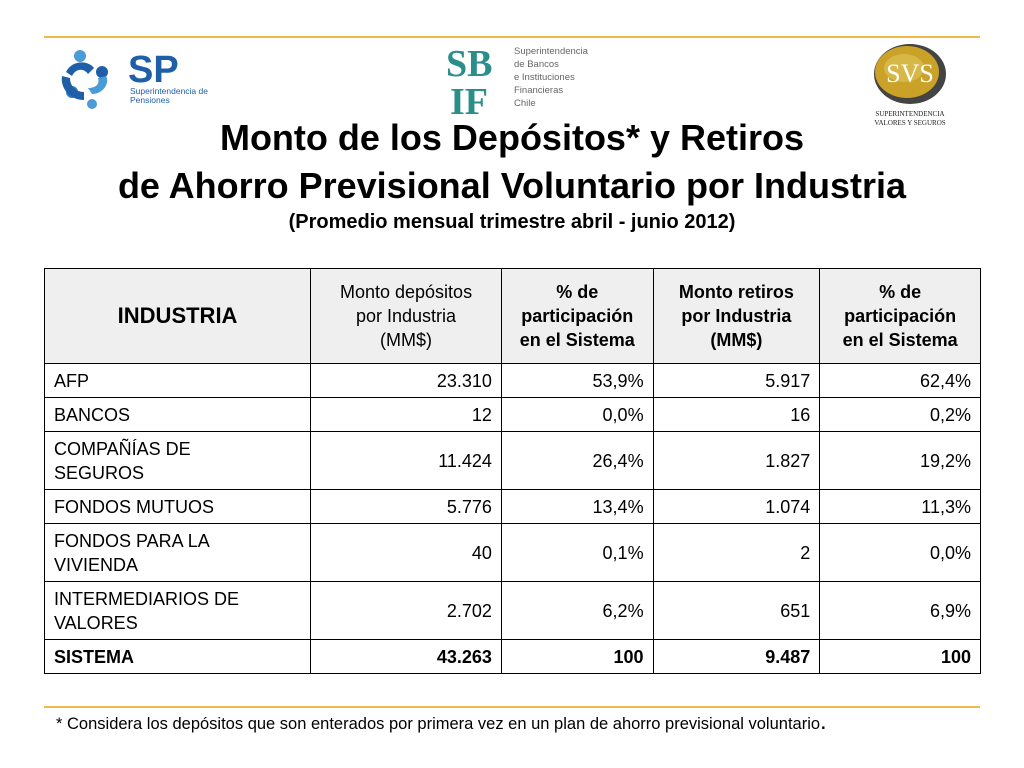 The height and width of the screenshot is (768, 1024). Describe the element at coordinates (538, 90) in the screenshot. I see `sbif-line: Financieras` at that location.